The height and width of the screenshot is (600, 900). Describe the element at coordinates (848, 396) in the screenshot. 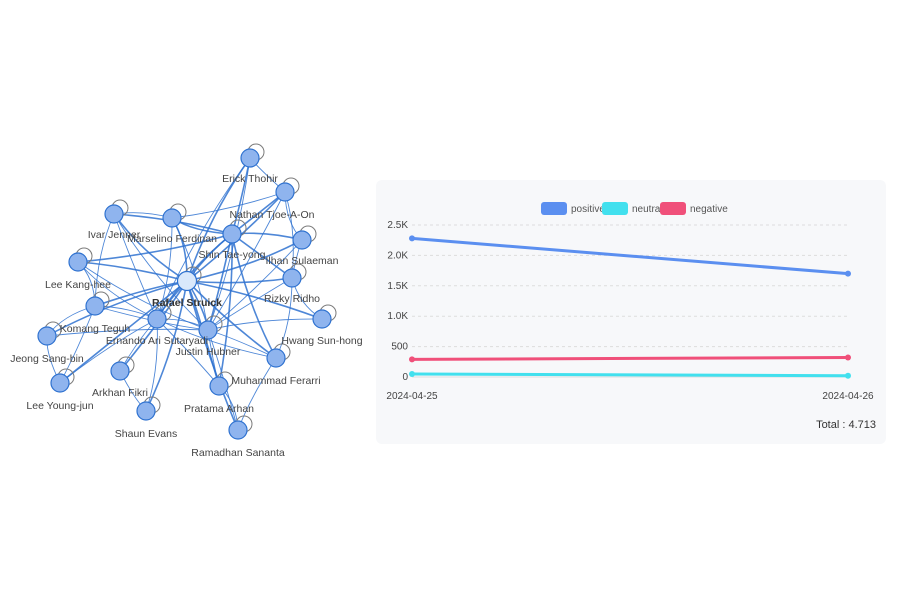

I see `x-tick-label: 2024-04-26` at that location.